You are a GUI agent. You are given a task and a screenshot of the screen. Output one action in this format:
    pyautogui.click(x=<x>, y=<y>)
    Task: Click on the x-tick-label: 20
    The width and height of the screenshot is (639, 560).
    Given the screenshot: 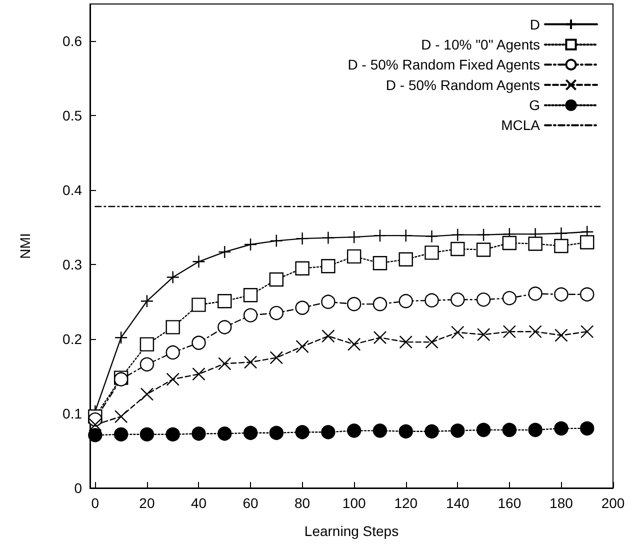 What is the action you would take?
    pyautogui.click(x=147, y=503)
    